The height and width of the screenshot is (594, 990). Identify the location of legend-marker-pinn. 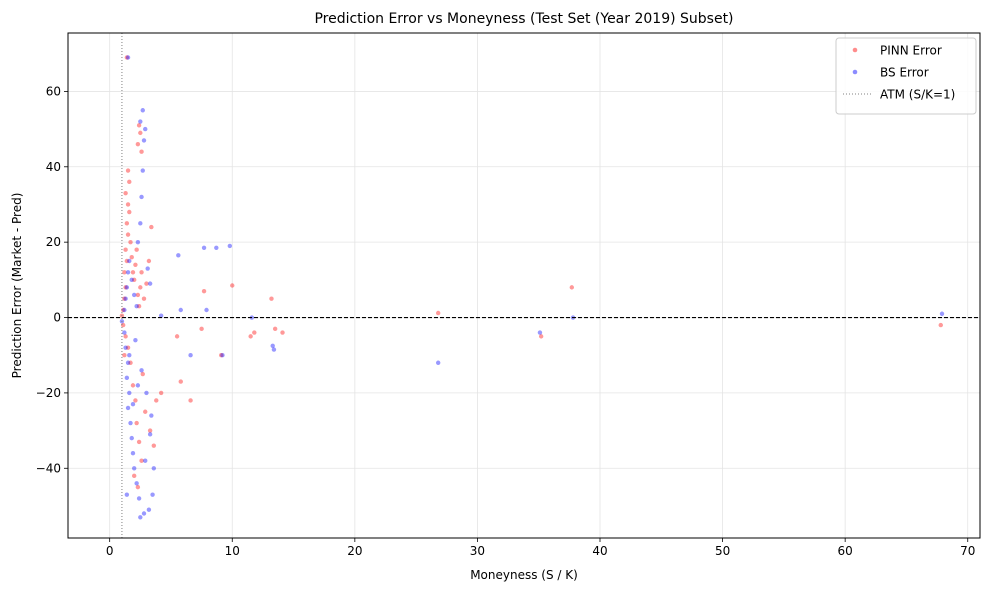
(855, 50).